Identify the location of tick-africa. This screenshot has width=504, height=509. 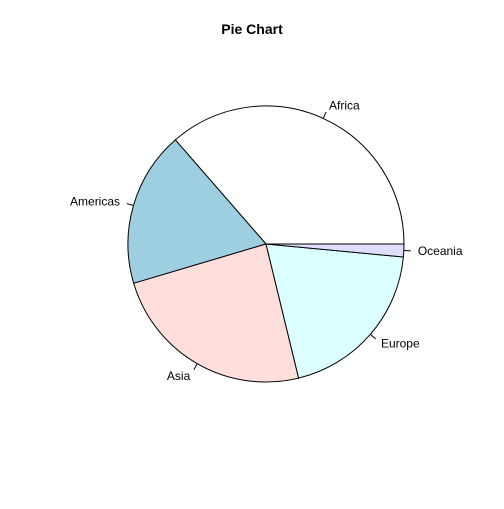
(324, 115).